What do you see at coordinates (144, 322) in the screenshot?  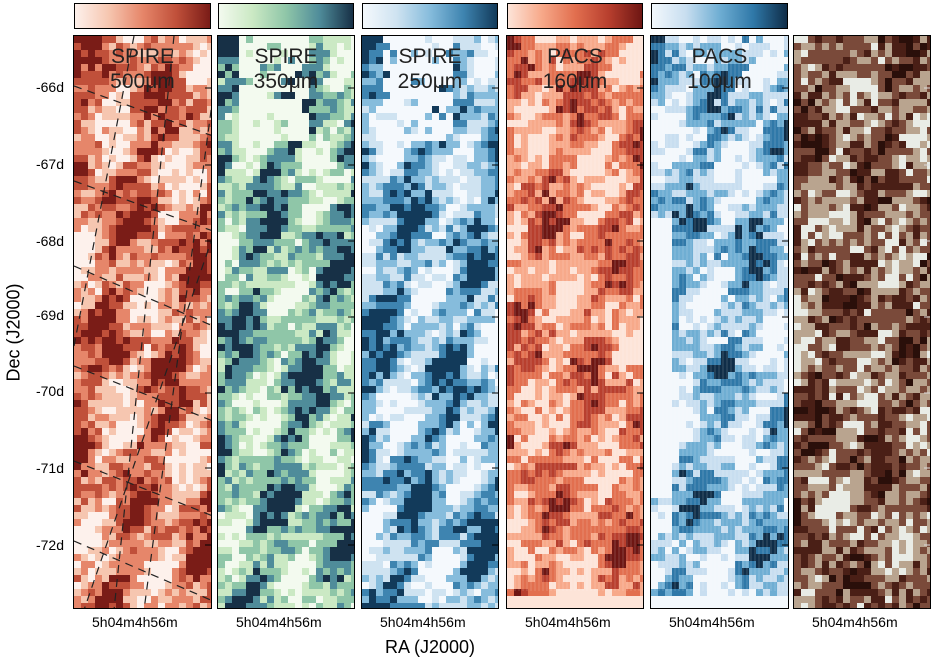 I see `footprint-dashed-line` at bounding box center [144, 322].